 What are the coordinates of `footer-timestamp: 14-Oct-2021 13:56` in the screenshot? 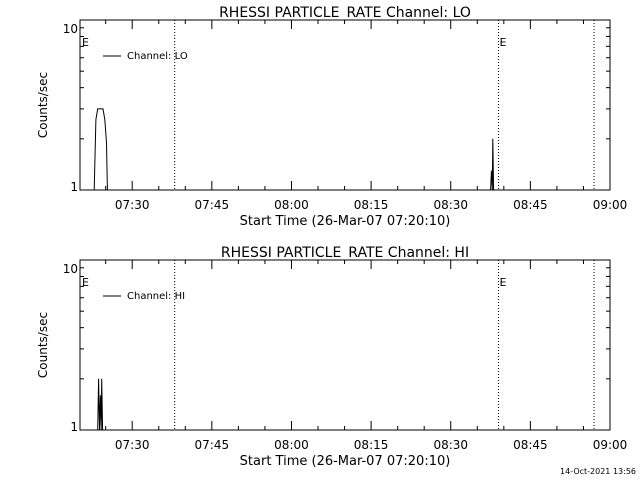 It's located at (598, 471).